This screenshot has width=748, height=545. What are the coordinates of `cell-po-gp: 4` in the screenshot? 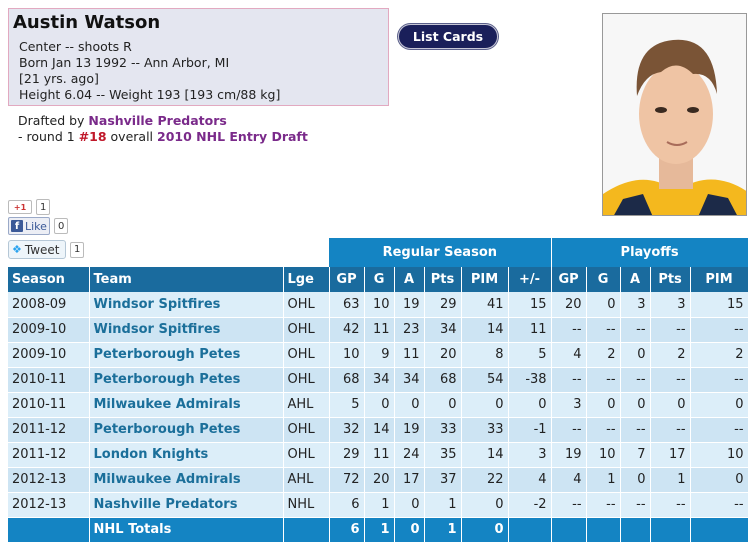 It's located at (569, 480).